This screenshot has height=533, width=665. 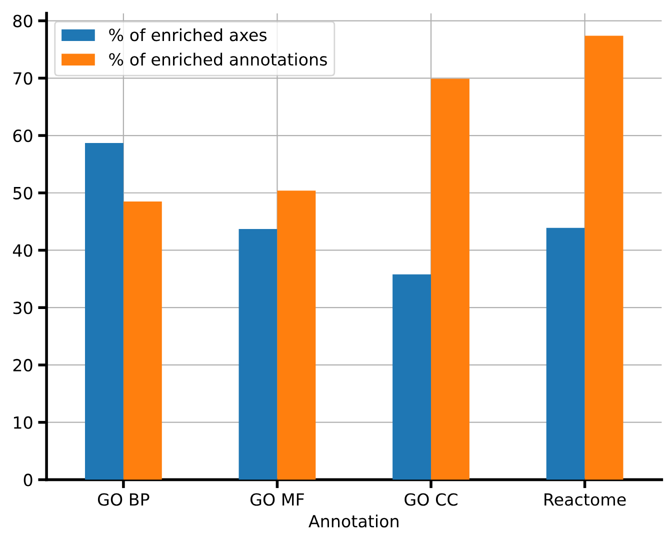 What do you see at coordinates (22, 365) in the screenshot?
I see `y-tick-label: 20` at bounding box center [22, 365].